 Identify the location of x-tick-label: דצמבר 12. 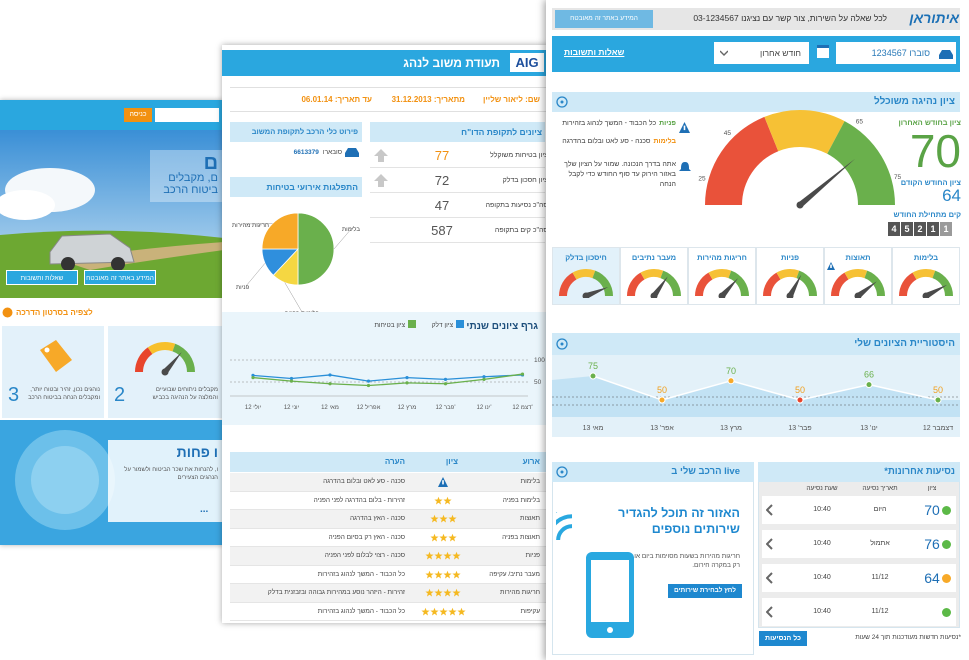
(938, 428).